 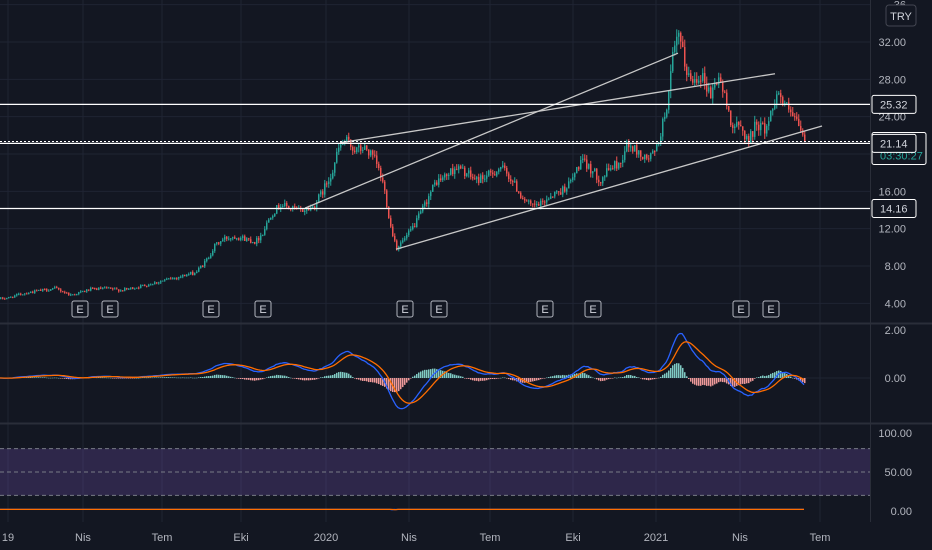 I want to click on signal-line, so click(x=402, y=372).